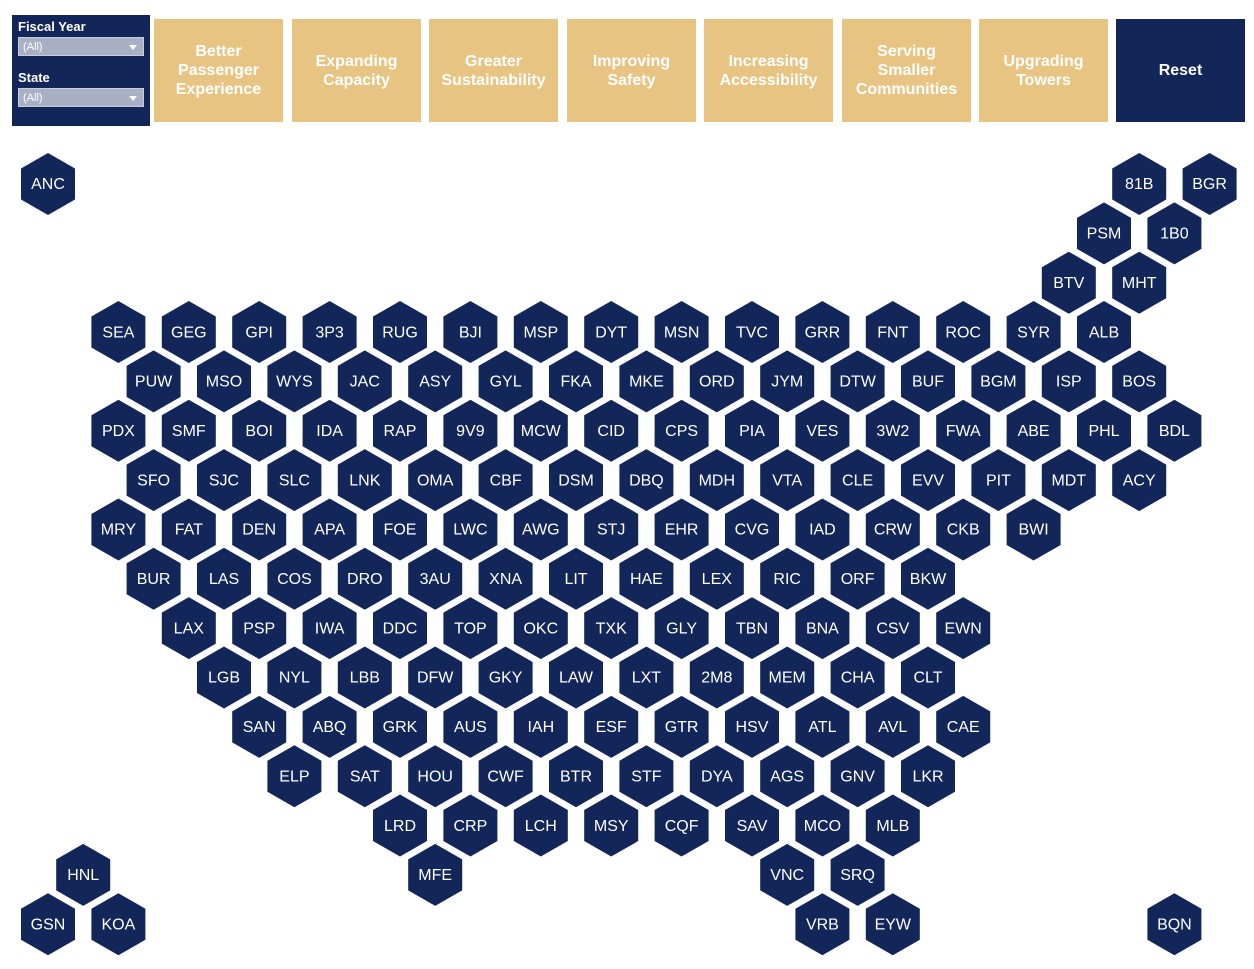 This screenshot has height=969, width=1254. I want to click on filter-button: Greater Sustainability, so click(493, 70).